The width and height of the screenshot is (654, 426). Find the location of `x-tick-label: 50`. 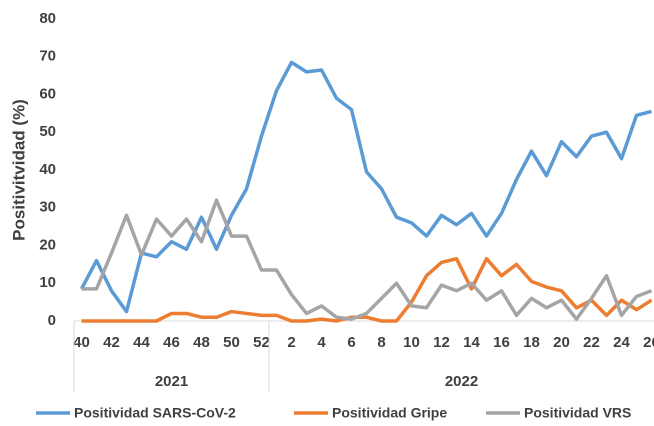

x-tick-label: 50 is located at coordinates (231, 342).